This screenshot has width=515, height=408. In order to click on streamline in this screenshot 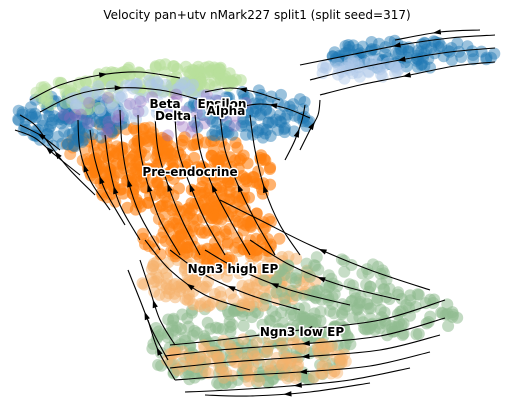, I will do `click(307, 322)`.